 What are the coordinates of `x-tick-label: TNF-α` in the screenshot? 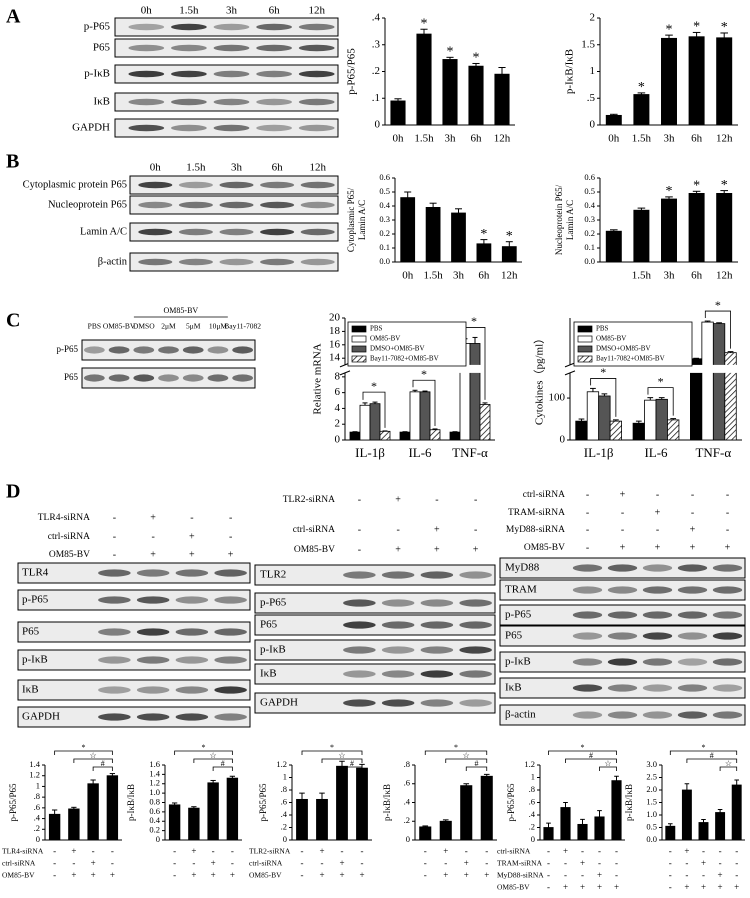 It's located at (713, 452).